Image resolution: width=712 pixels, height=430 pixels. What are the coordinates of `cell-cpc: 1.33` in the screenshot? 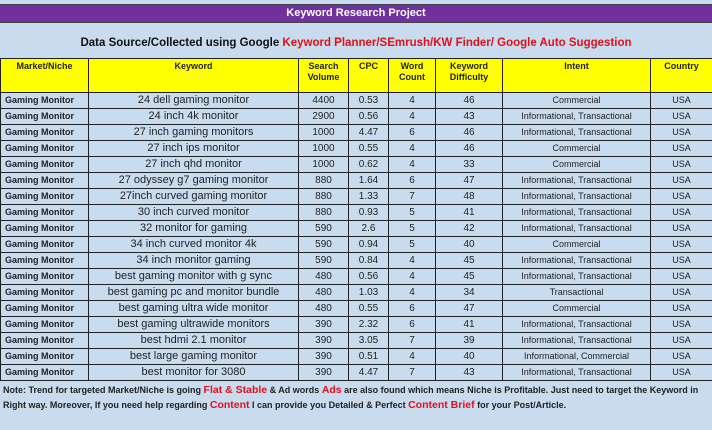 It's located at (368, 196).